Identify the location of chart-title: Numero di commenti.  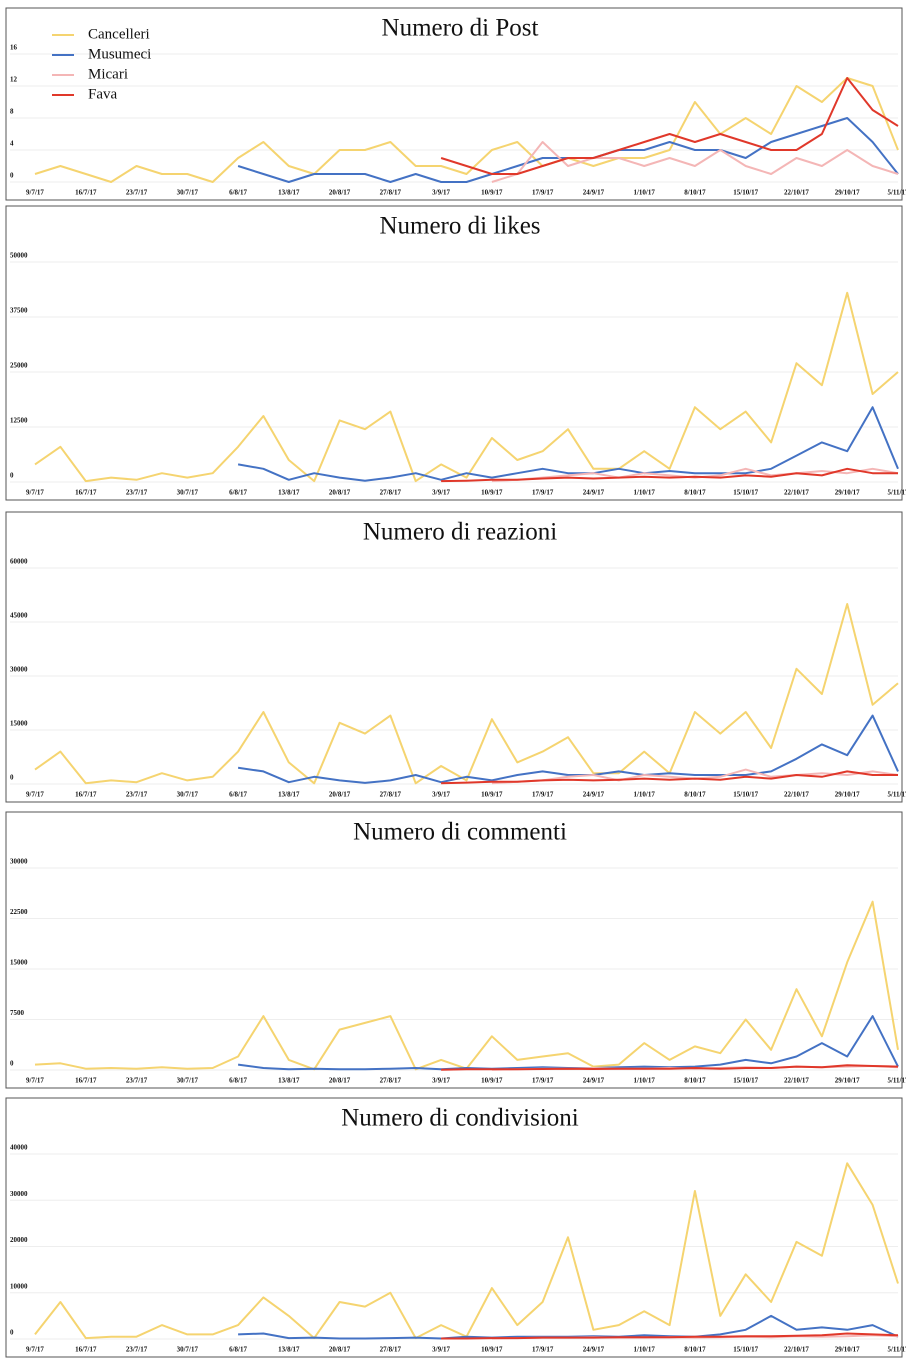
(460, 832).